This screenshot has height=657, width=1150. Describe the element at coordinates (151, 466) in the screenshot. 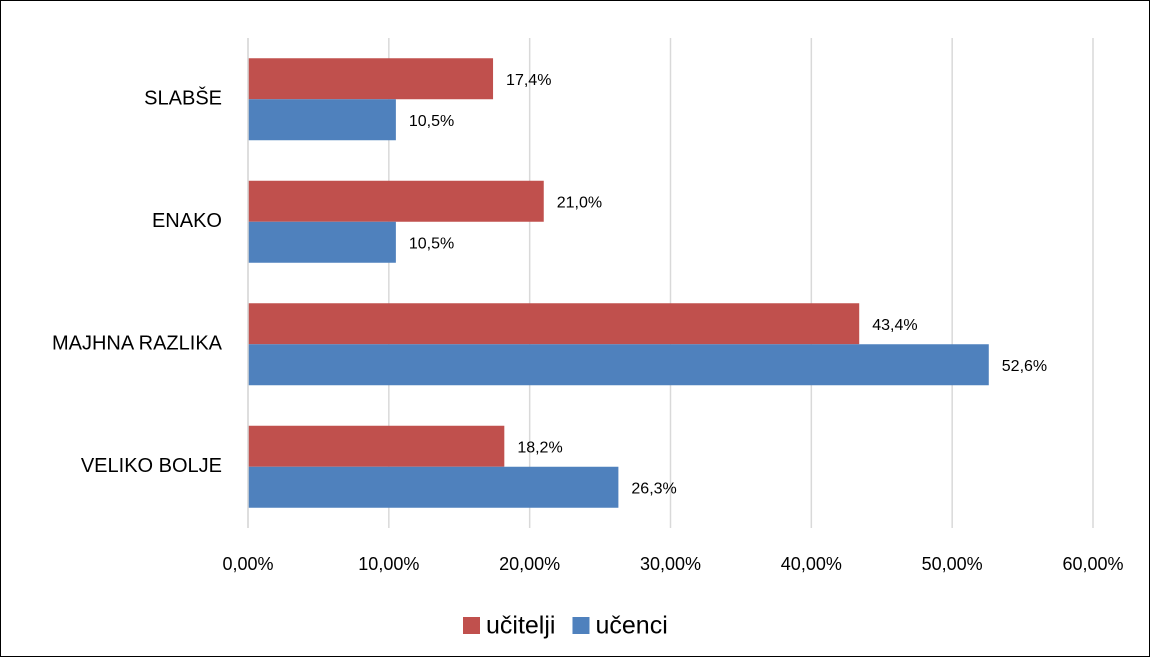

I see `y-tick-label: VELIKO BOLJE` at that location.